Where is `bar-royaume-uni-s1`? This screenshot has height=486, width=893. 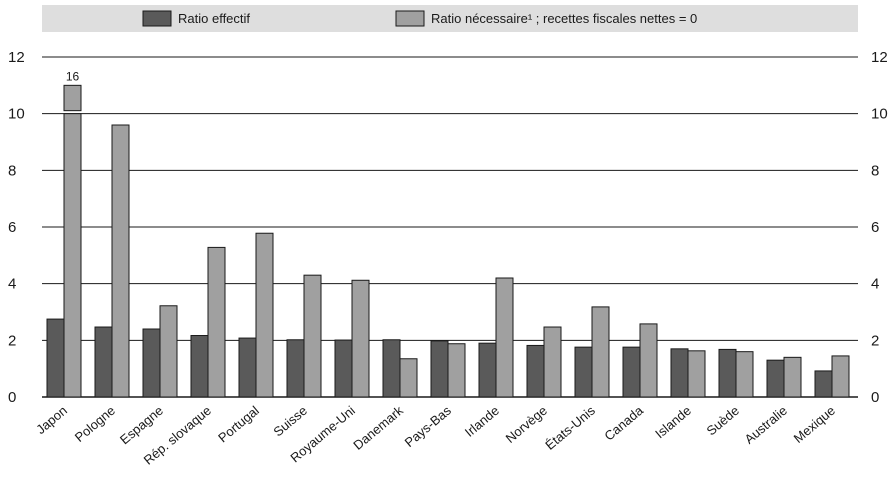 bar-royaume-uni-s1 is located at coordinates (343, 368).